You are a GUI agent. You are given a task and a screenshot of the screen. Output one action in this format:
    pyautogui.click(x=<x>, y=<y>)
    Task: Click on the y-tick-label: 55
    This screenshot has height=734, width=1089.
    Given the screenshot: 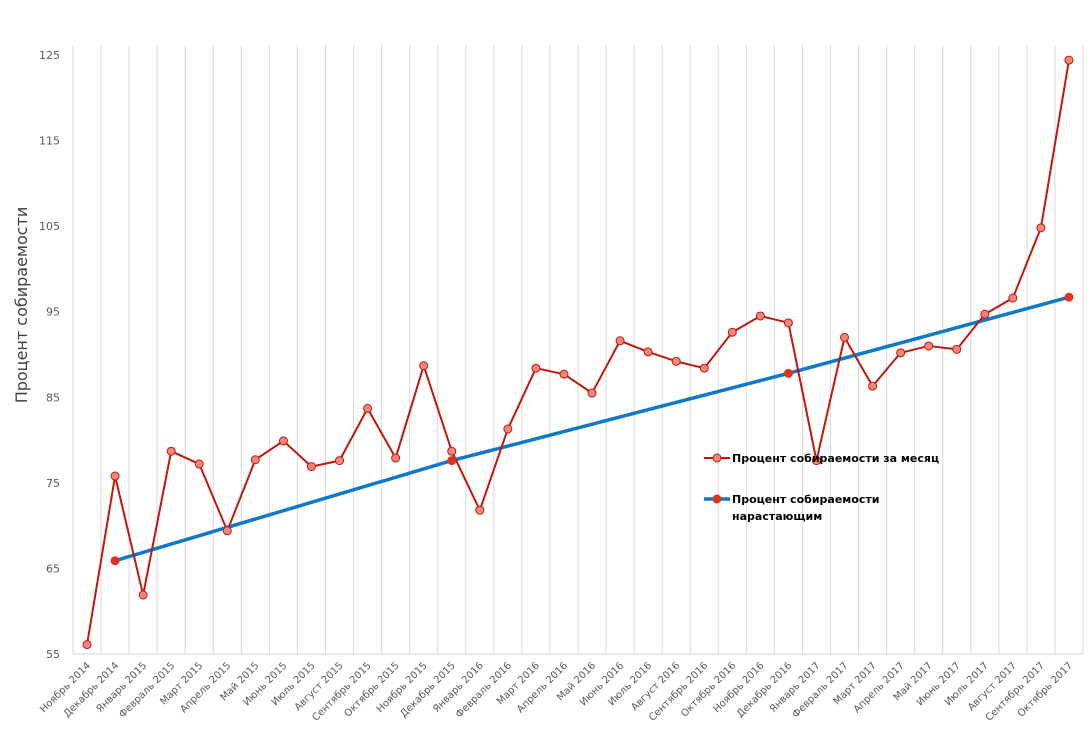 What is the action you would take?
    pyautogui.click(x=53, y=654)
    